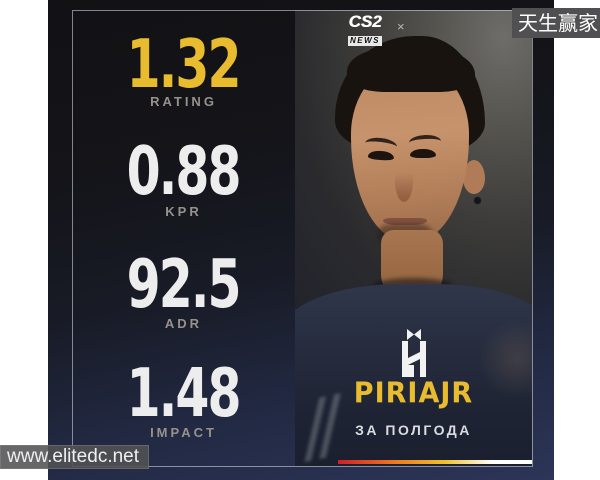 This screenshot has height=480, width=600. Describe the element at coordinates (423, 153) in the screenshot. I see `player-eye-right` at that location.